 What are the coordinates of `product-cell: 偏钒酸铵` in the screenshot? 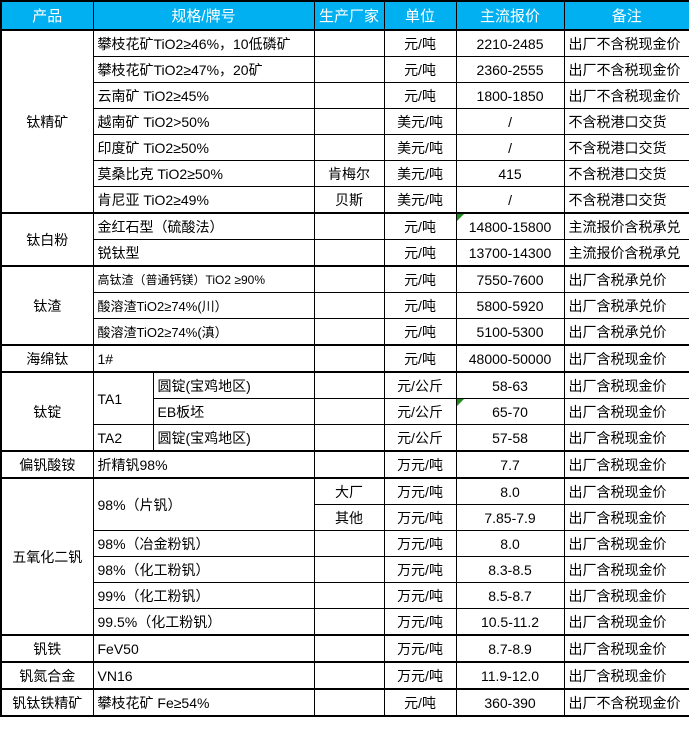 It's located at (47, 464).